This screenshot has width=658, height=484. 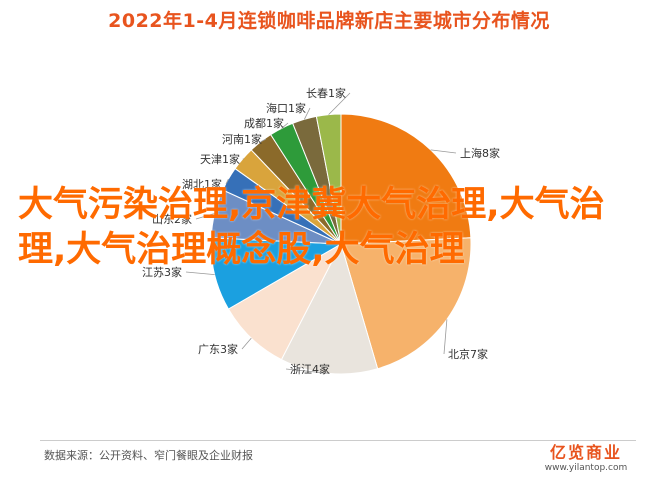 I want to click on slice-label: 上海8家, so click(x=480, y=153).